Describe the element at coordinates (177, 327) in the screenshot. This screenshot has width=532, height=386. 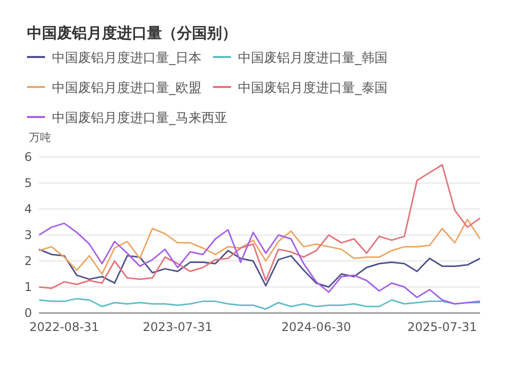
I see `x-tick-label: 2023-07-31` at that location.